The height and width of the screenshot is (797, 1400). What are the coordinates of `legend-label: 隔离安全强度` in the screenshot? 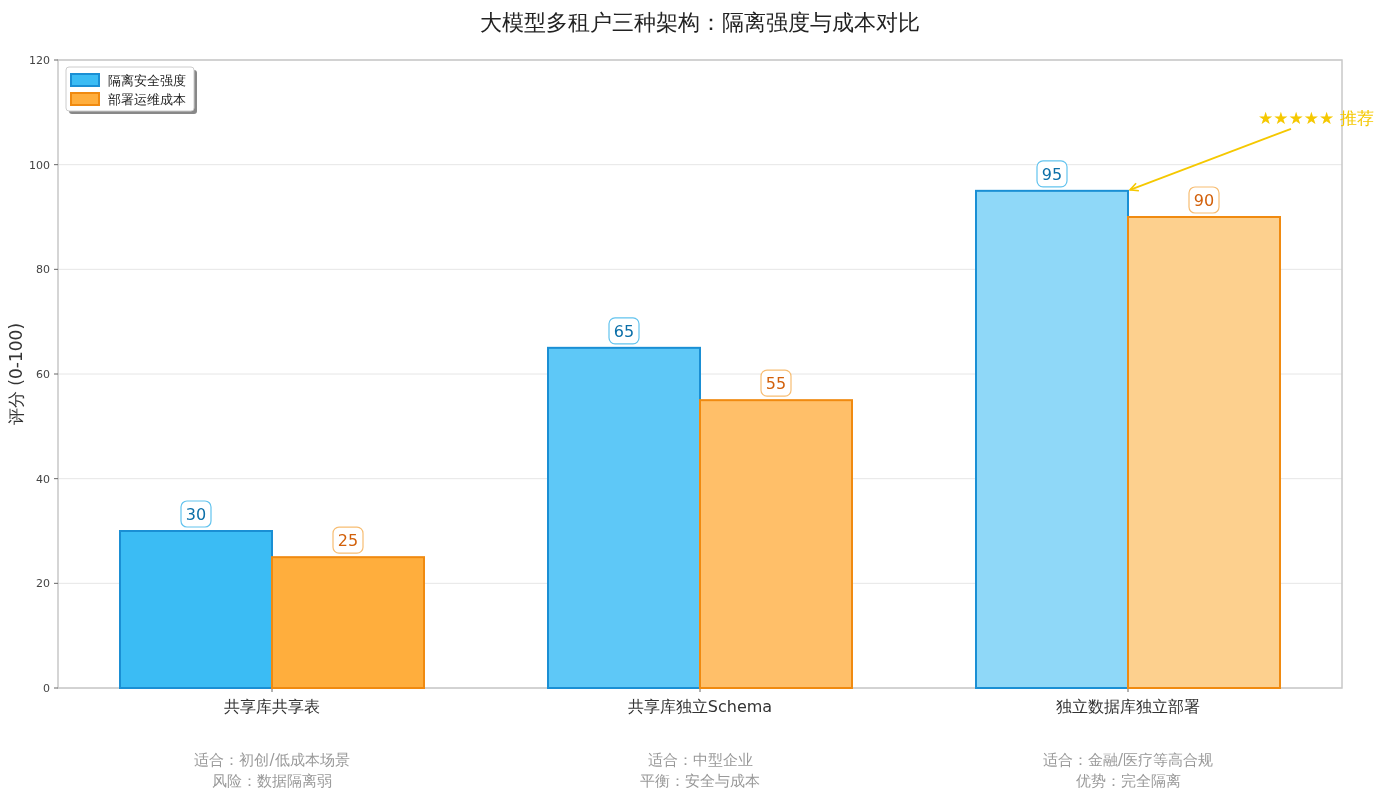 It's located at (147, 80).